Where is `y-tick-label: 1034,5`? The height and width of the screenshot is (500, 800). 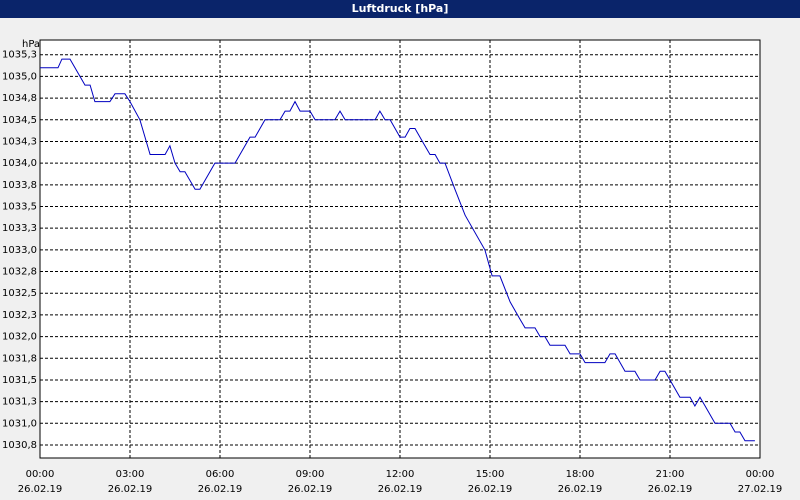
y-tick-label: 1034,5 is located at coordinates (19, 120).